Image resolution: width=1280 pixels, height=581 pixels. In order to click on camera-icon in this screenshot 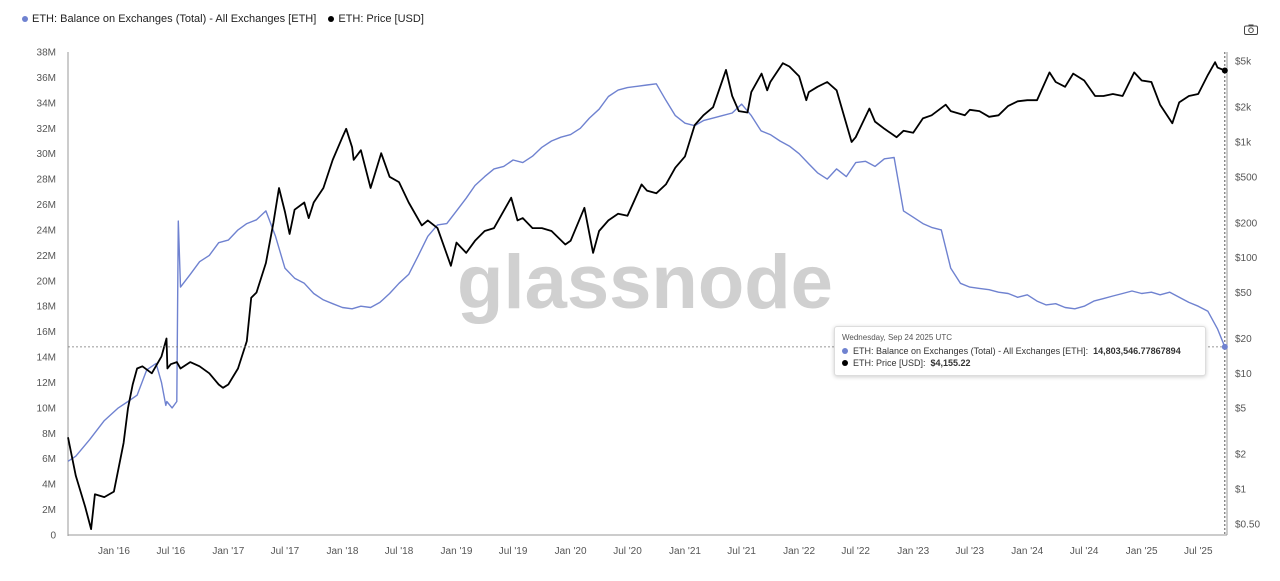, I will do `click(1251, 28)`.